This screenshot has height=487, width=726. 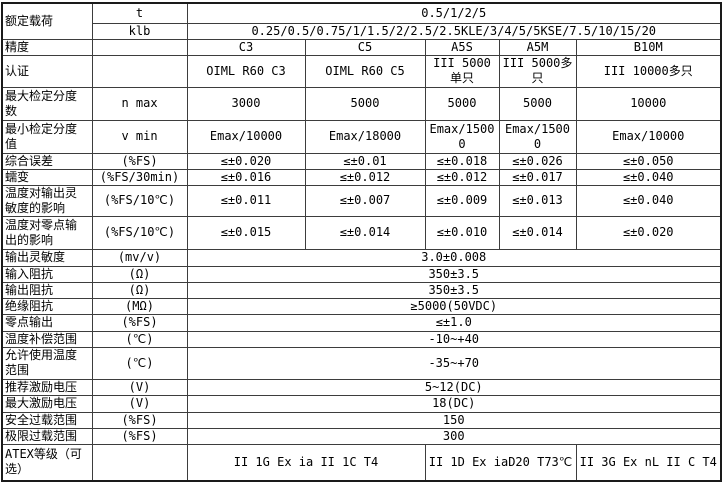 I want to click on table-row: 额定载荷 t 0.5/1/2/5, so click(x=361, y=21).